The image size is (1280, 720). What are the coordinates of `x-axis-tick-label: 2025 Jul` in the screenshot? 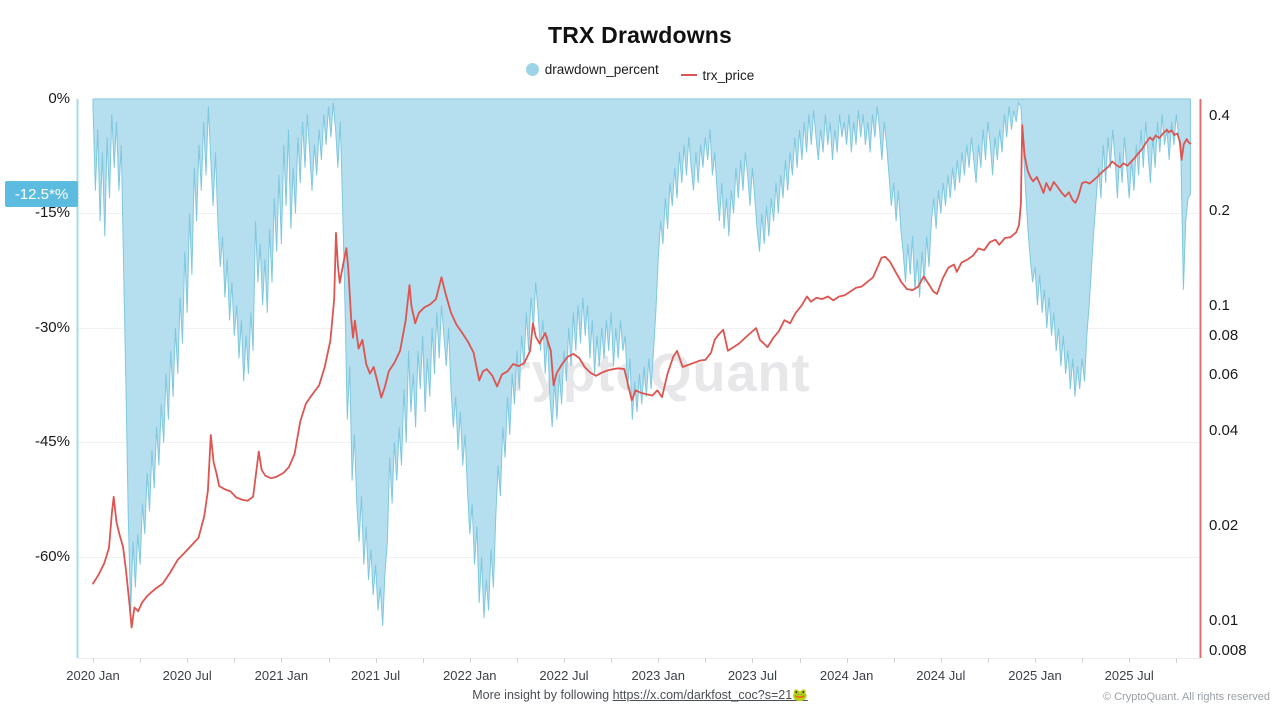 It's located at (1129, 675).